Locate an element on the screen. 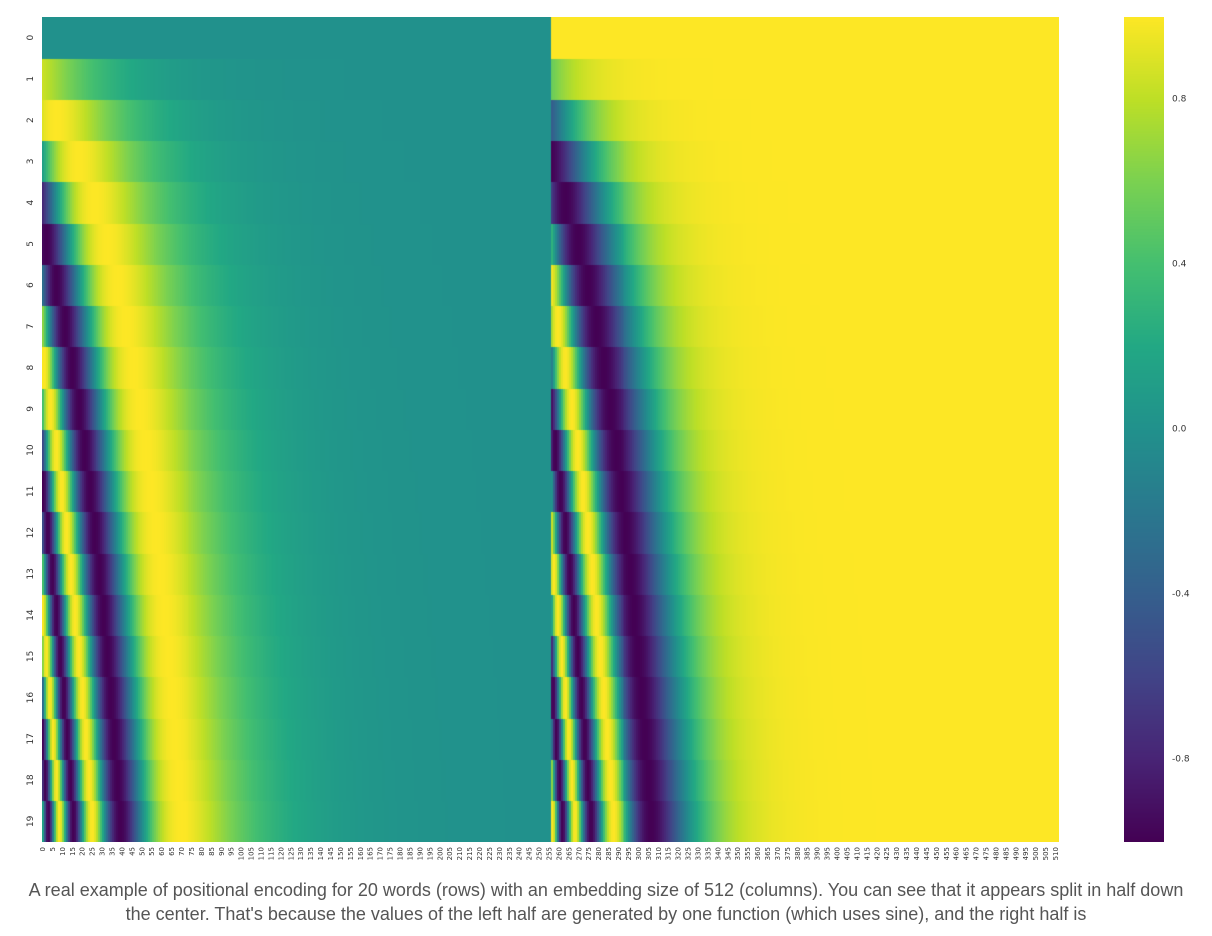 Image resolution: width=1212 pixels, height=936 pixels. colorbar-tick-label: 0.8 is located at coordinates (1179, 100).